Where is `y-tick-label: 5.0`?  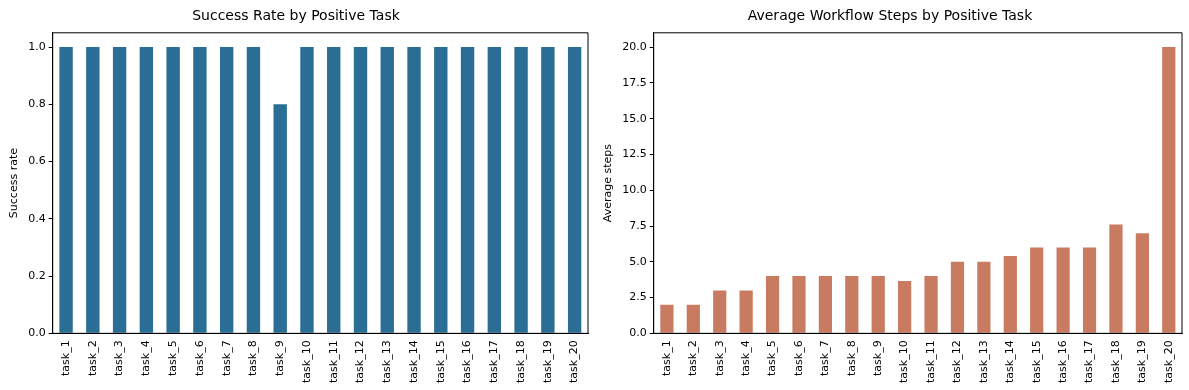
y-tick-label: 5.0 is located at coordinates (638, 261).